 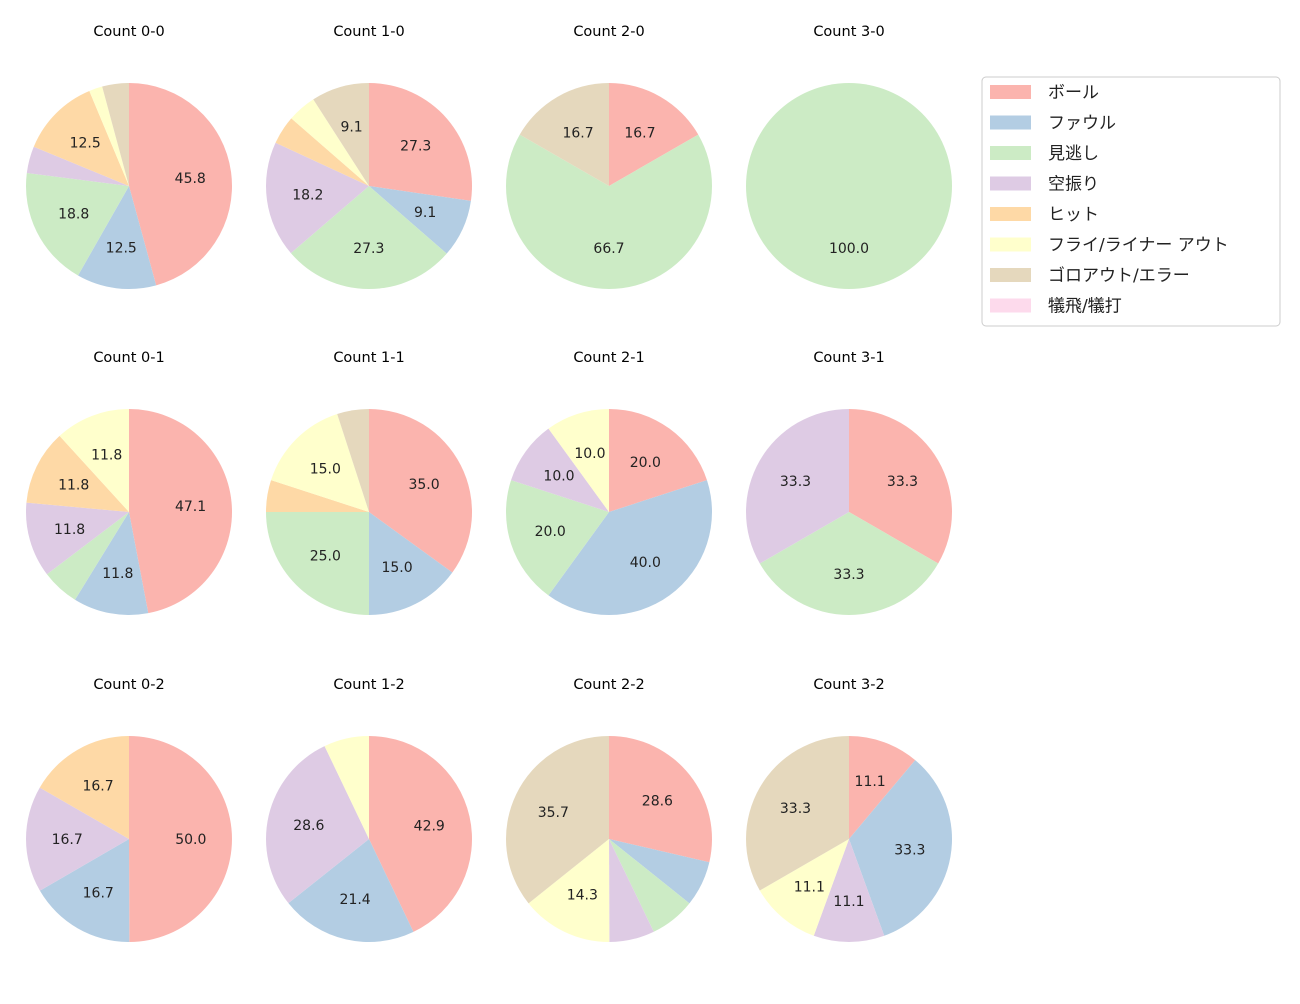 I want to click on slice-label: 20.0, so click(x=645, y=463).